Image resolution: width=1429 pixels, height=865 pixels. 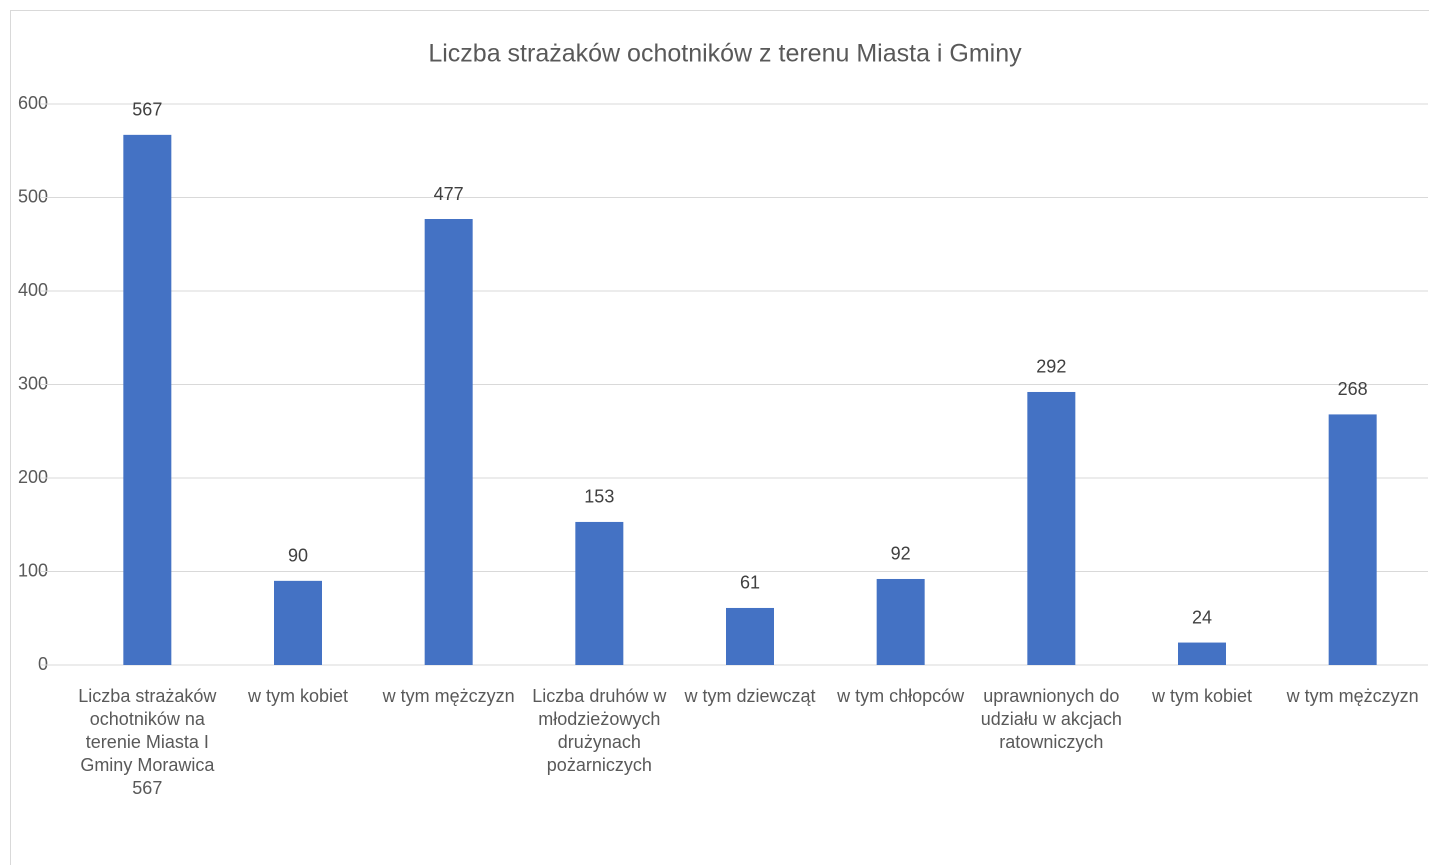 I want to click on x-tick-label: w tym chłopców, so click(x=900, y=696).